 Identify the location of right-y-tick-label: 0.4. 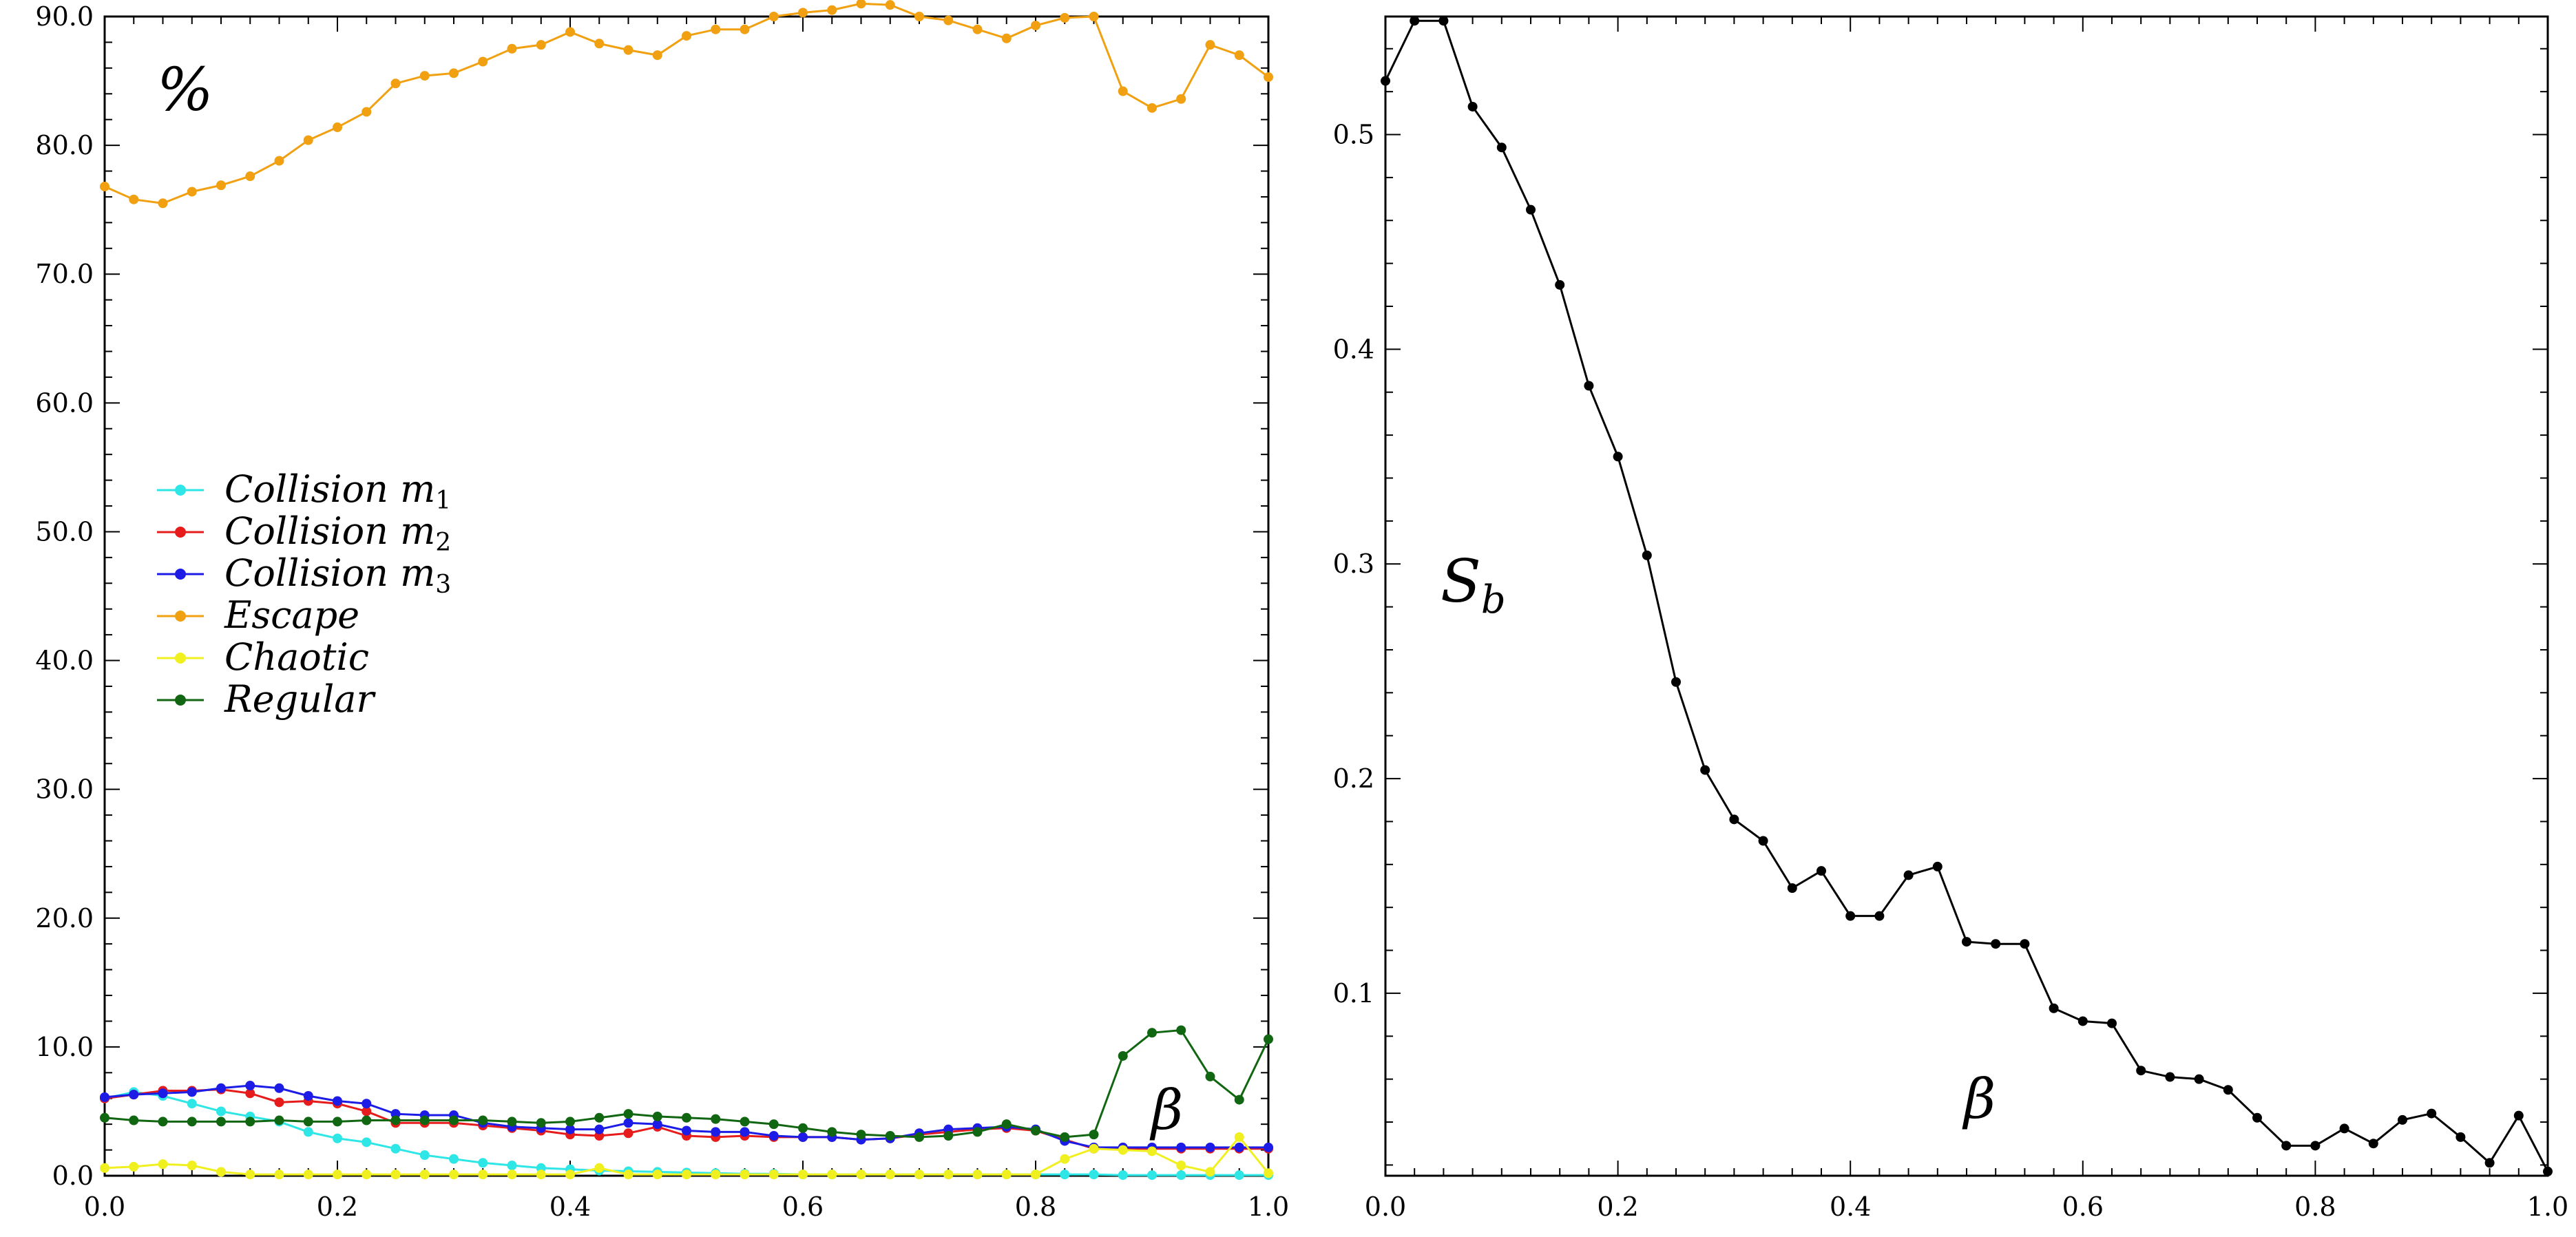
(1353, 349).